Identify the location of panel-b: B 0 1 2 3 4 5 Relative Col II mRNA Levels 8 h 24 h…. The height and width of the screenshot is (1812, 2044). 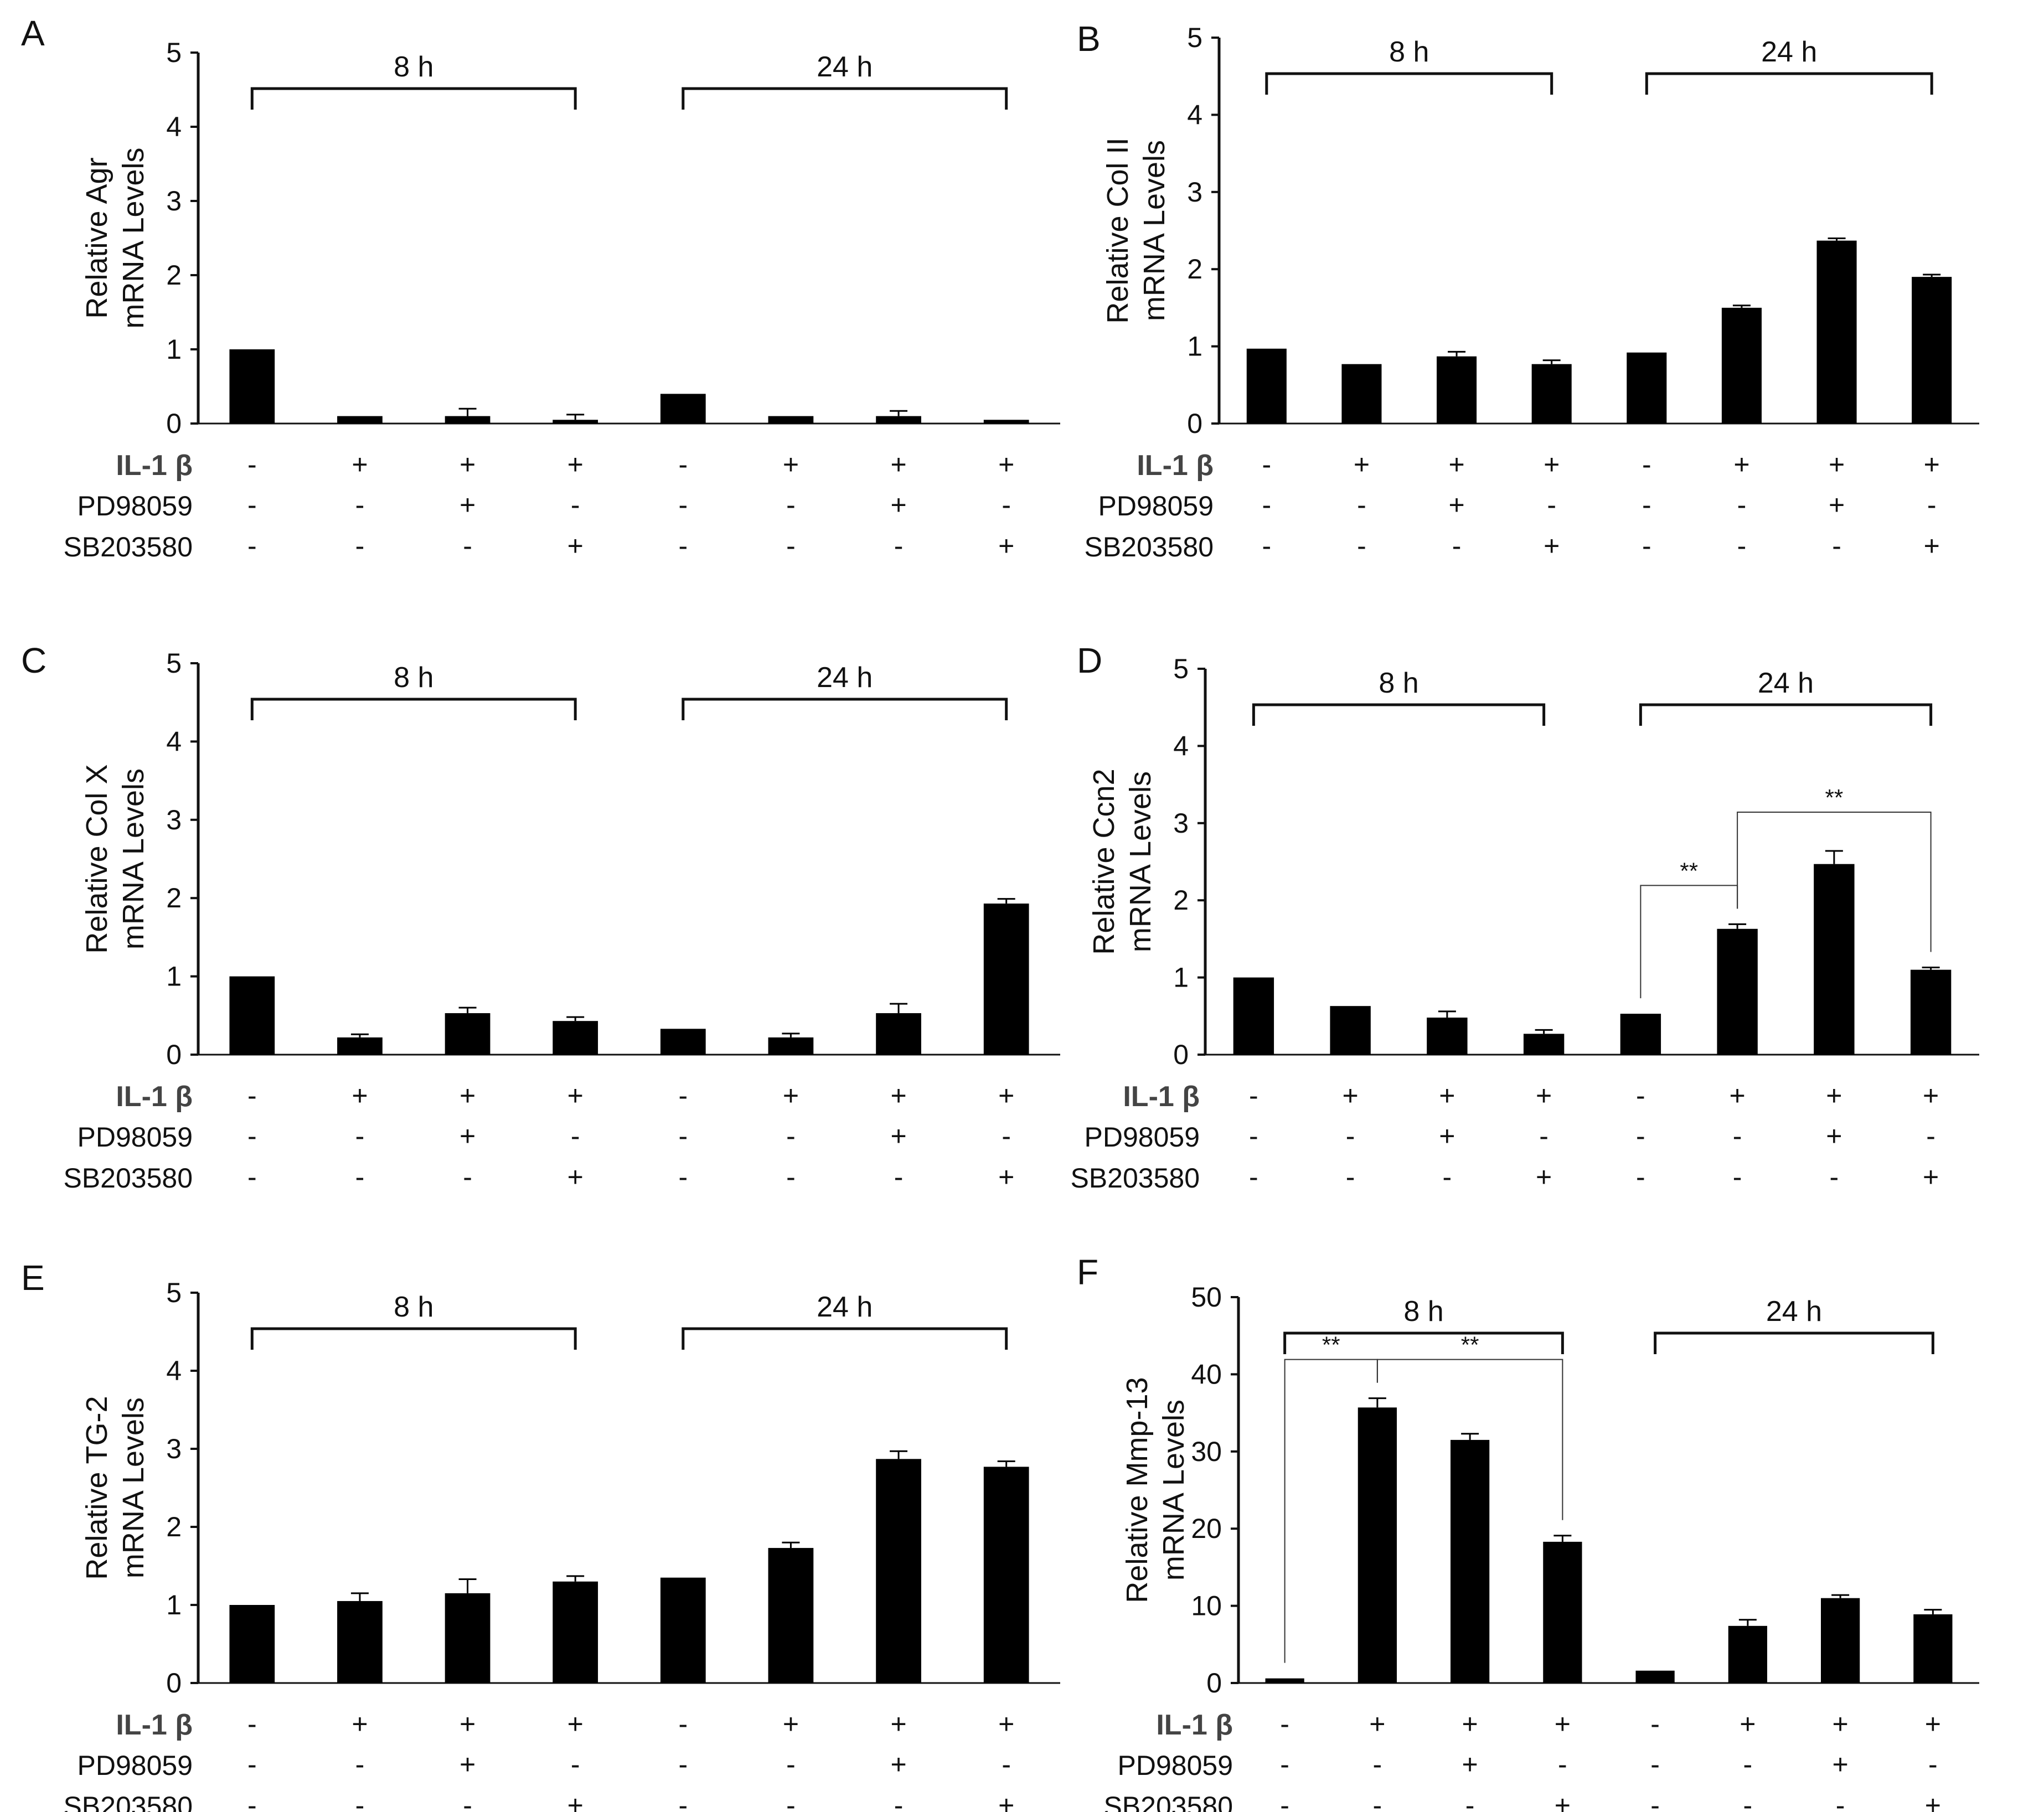
(1528, 290).